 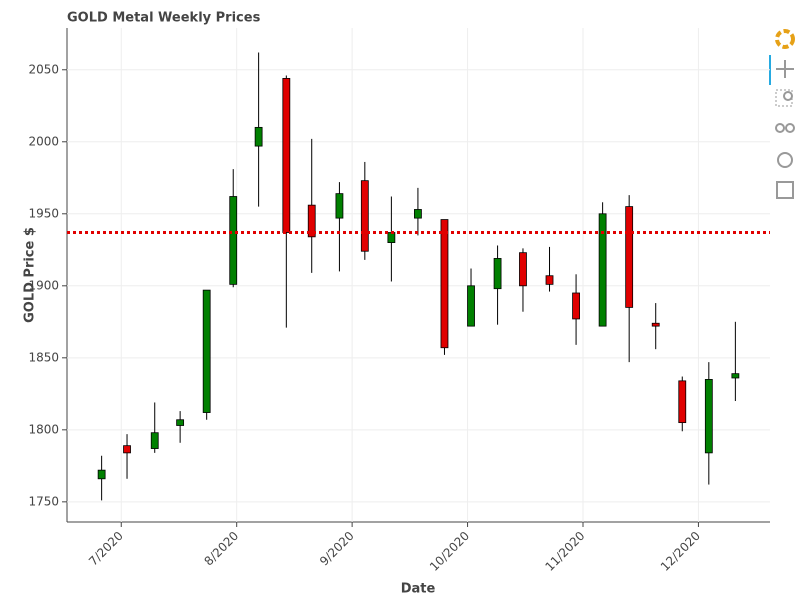 What do you see at coordinates (43, 141) in the screenshot?
I see `y-tick-label: 2000` at bounding box center [43, 141].